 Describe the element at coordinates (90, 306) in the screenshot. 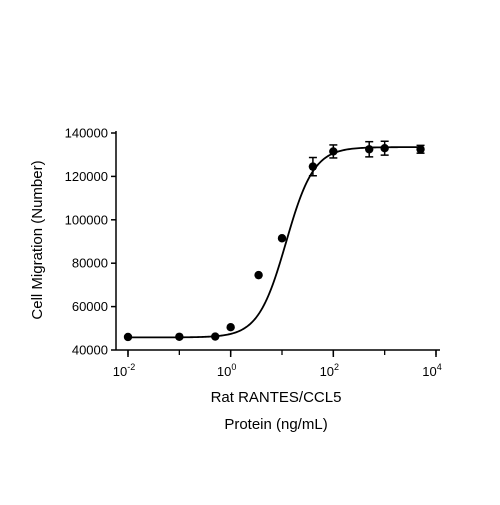

I see `y-tick-label: 60000` at that location.